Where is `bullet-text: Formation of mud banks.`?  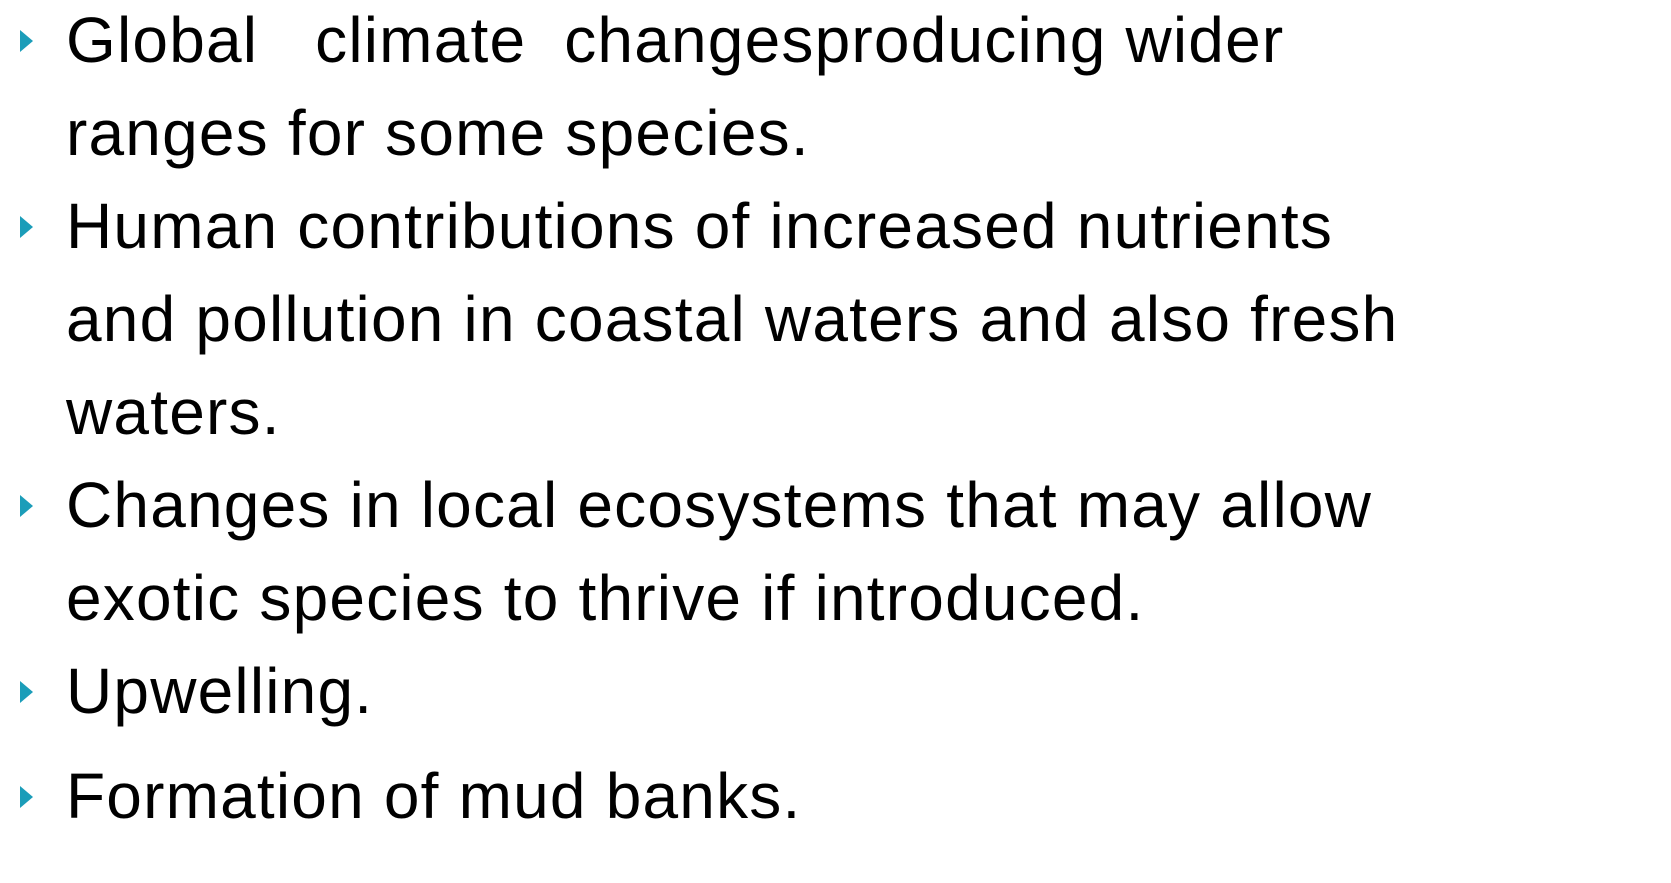 bullet-text: Formation of mud banks. is located at coordinates (434, 796).